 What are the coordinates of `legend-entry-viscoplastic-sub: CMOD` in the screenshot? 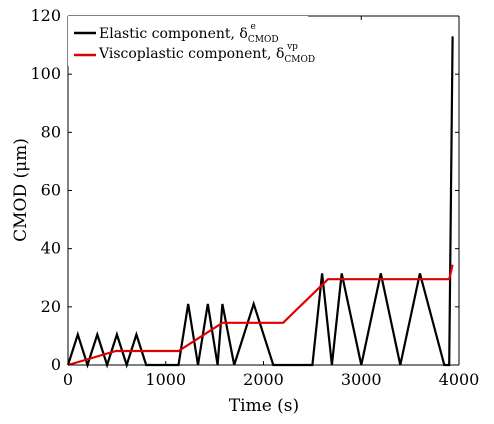 It's located at (299, 60).